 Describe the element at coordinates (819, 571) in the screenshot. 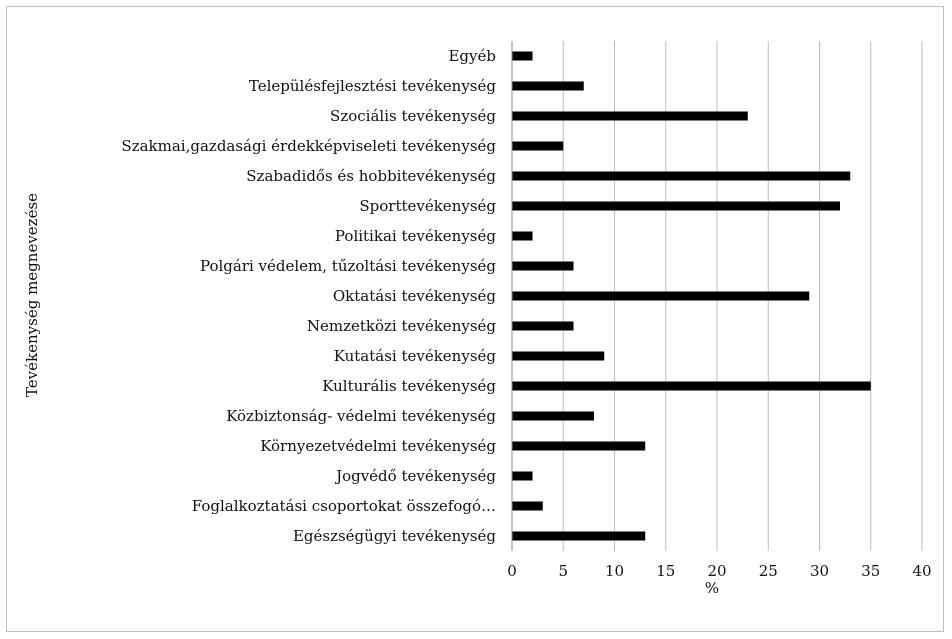

I see `x-tick-label: 30` at that location.